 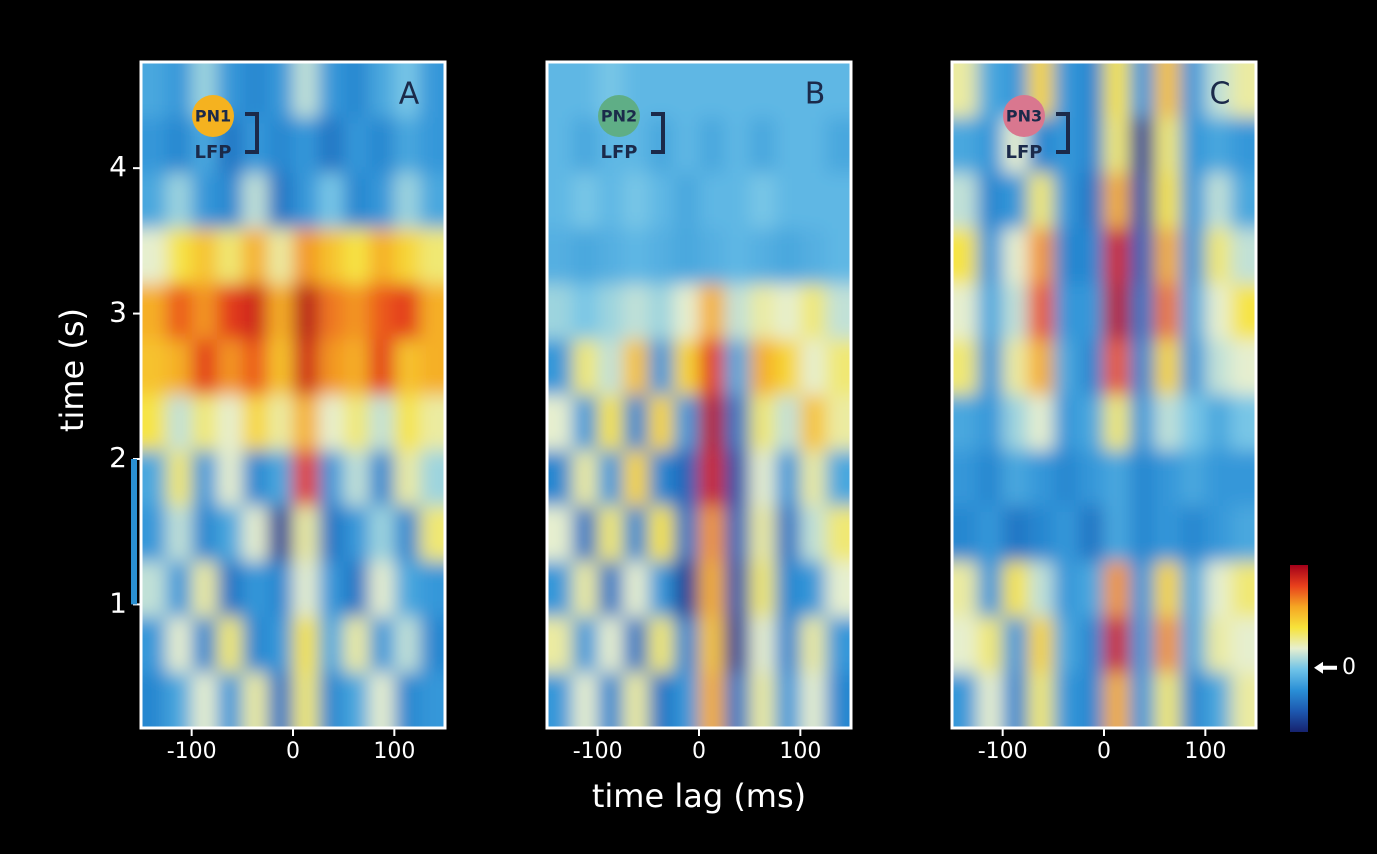 I want to click on colorbar-tick, so click(x=1325, y=667).